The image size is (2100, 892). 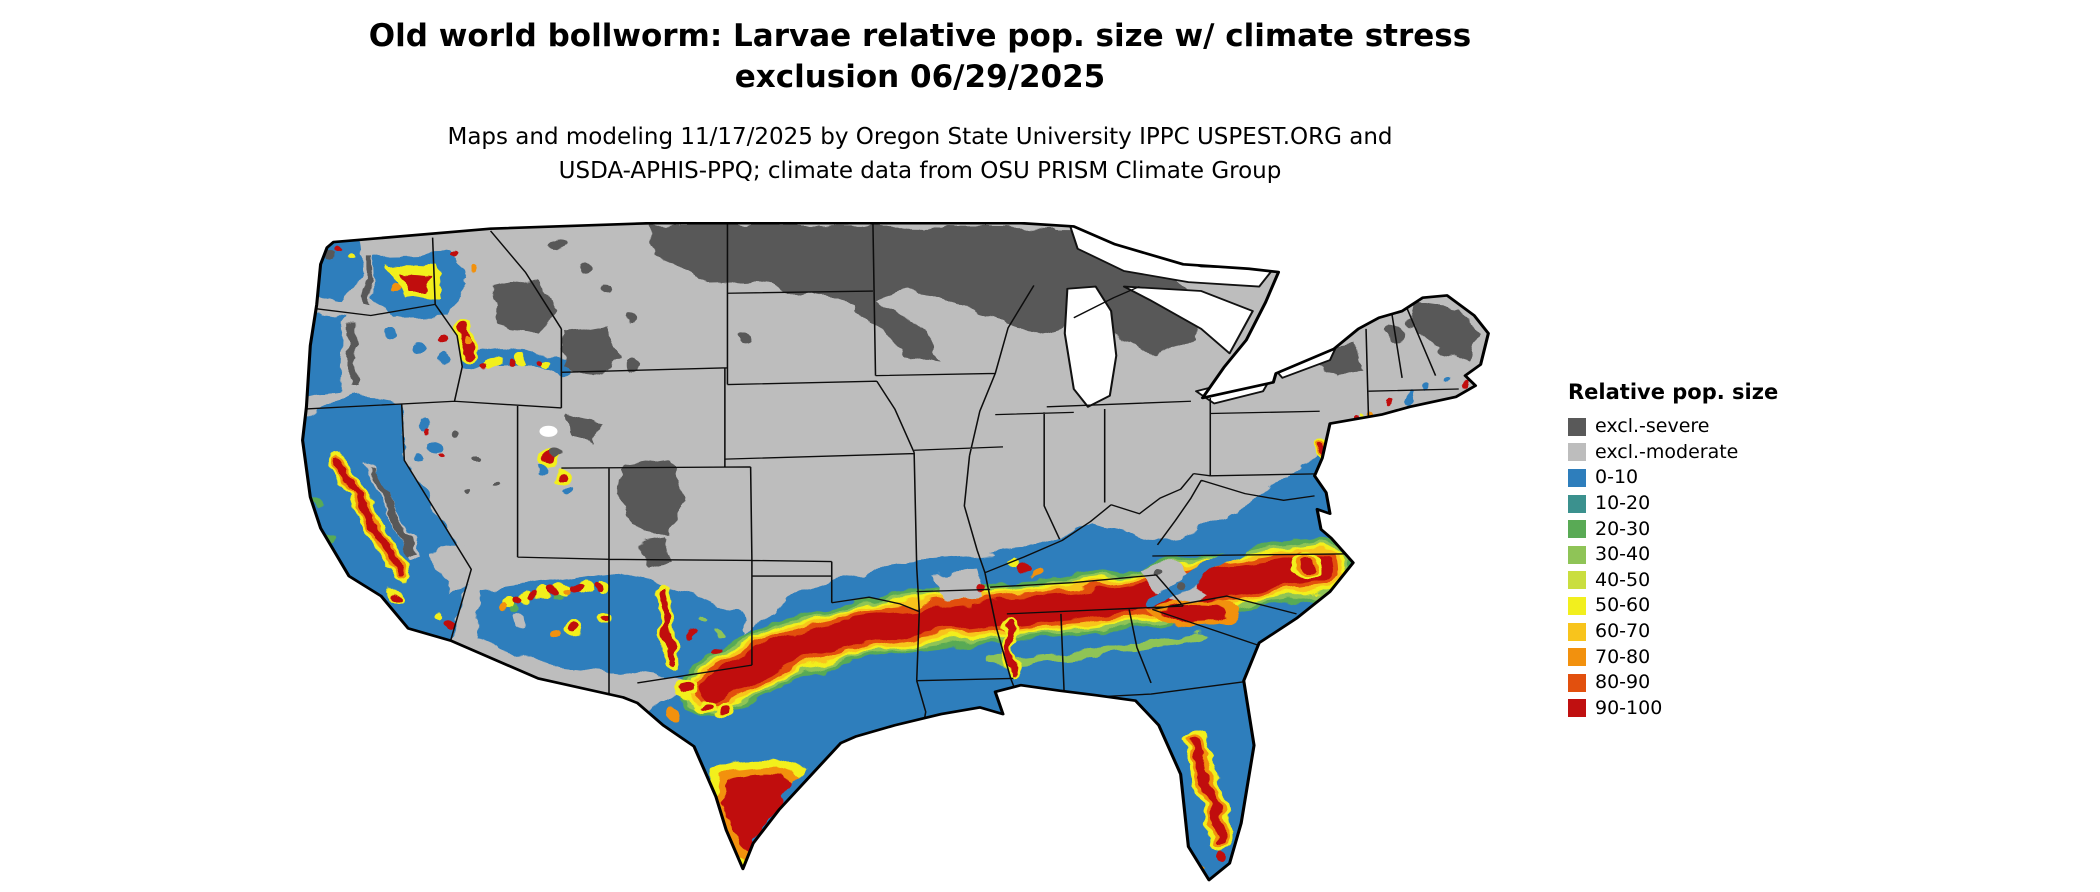 What do you see at coordinates (1667, 451) in the screenshot?
I see `legend-label: excl.-moderate` at bounding box center [1667, 451].